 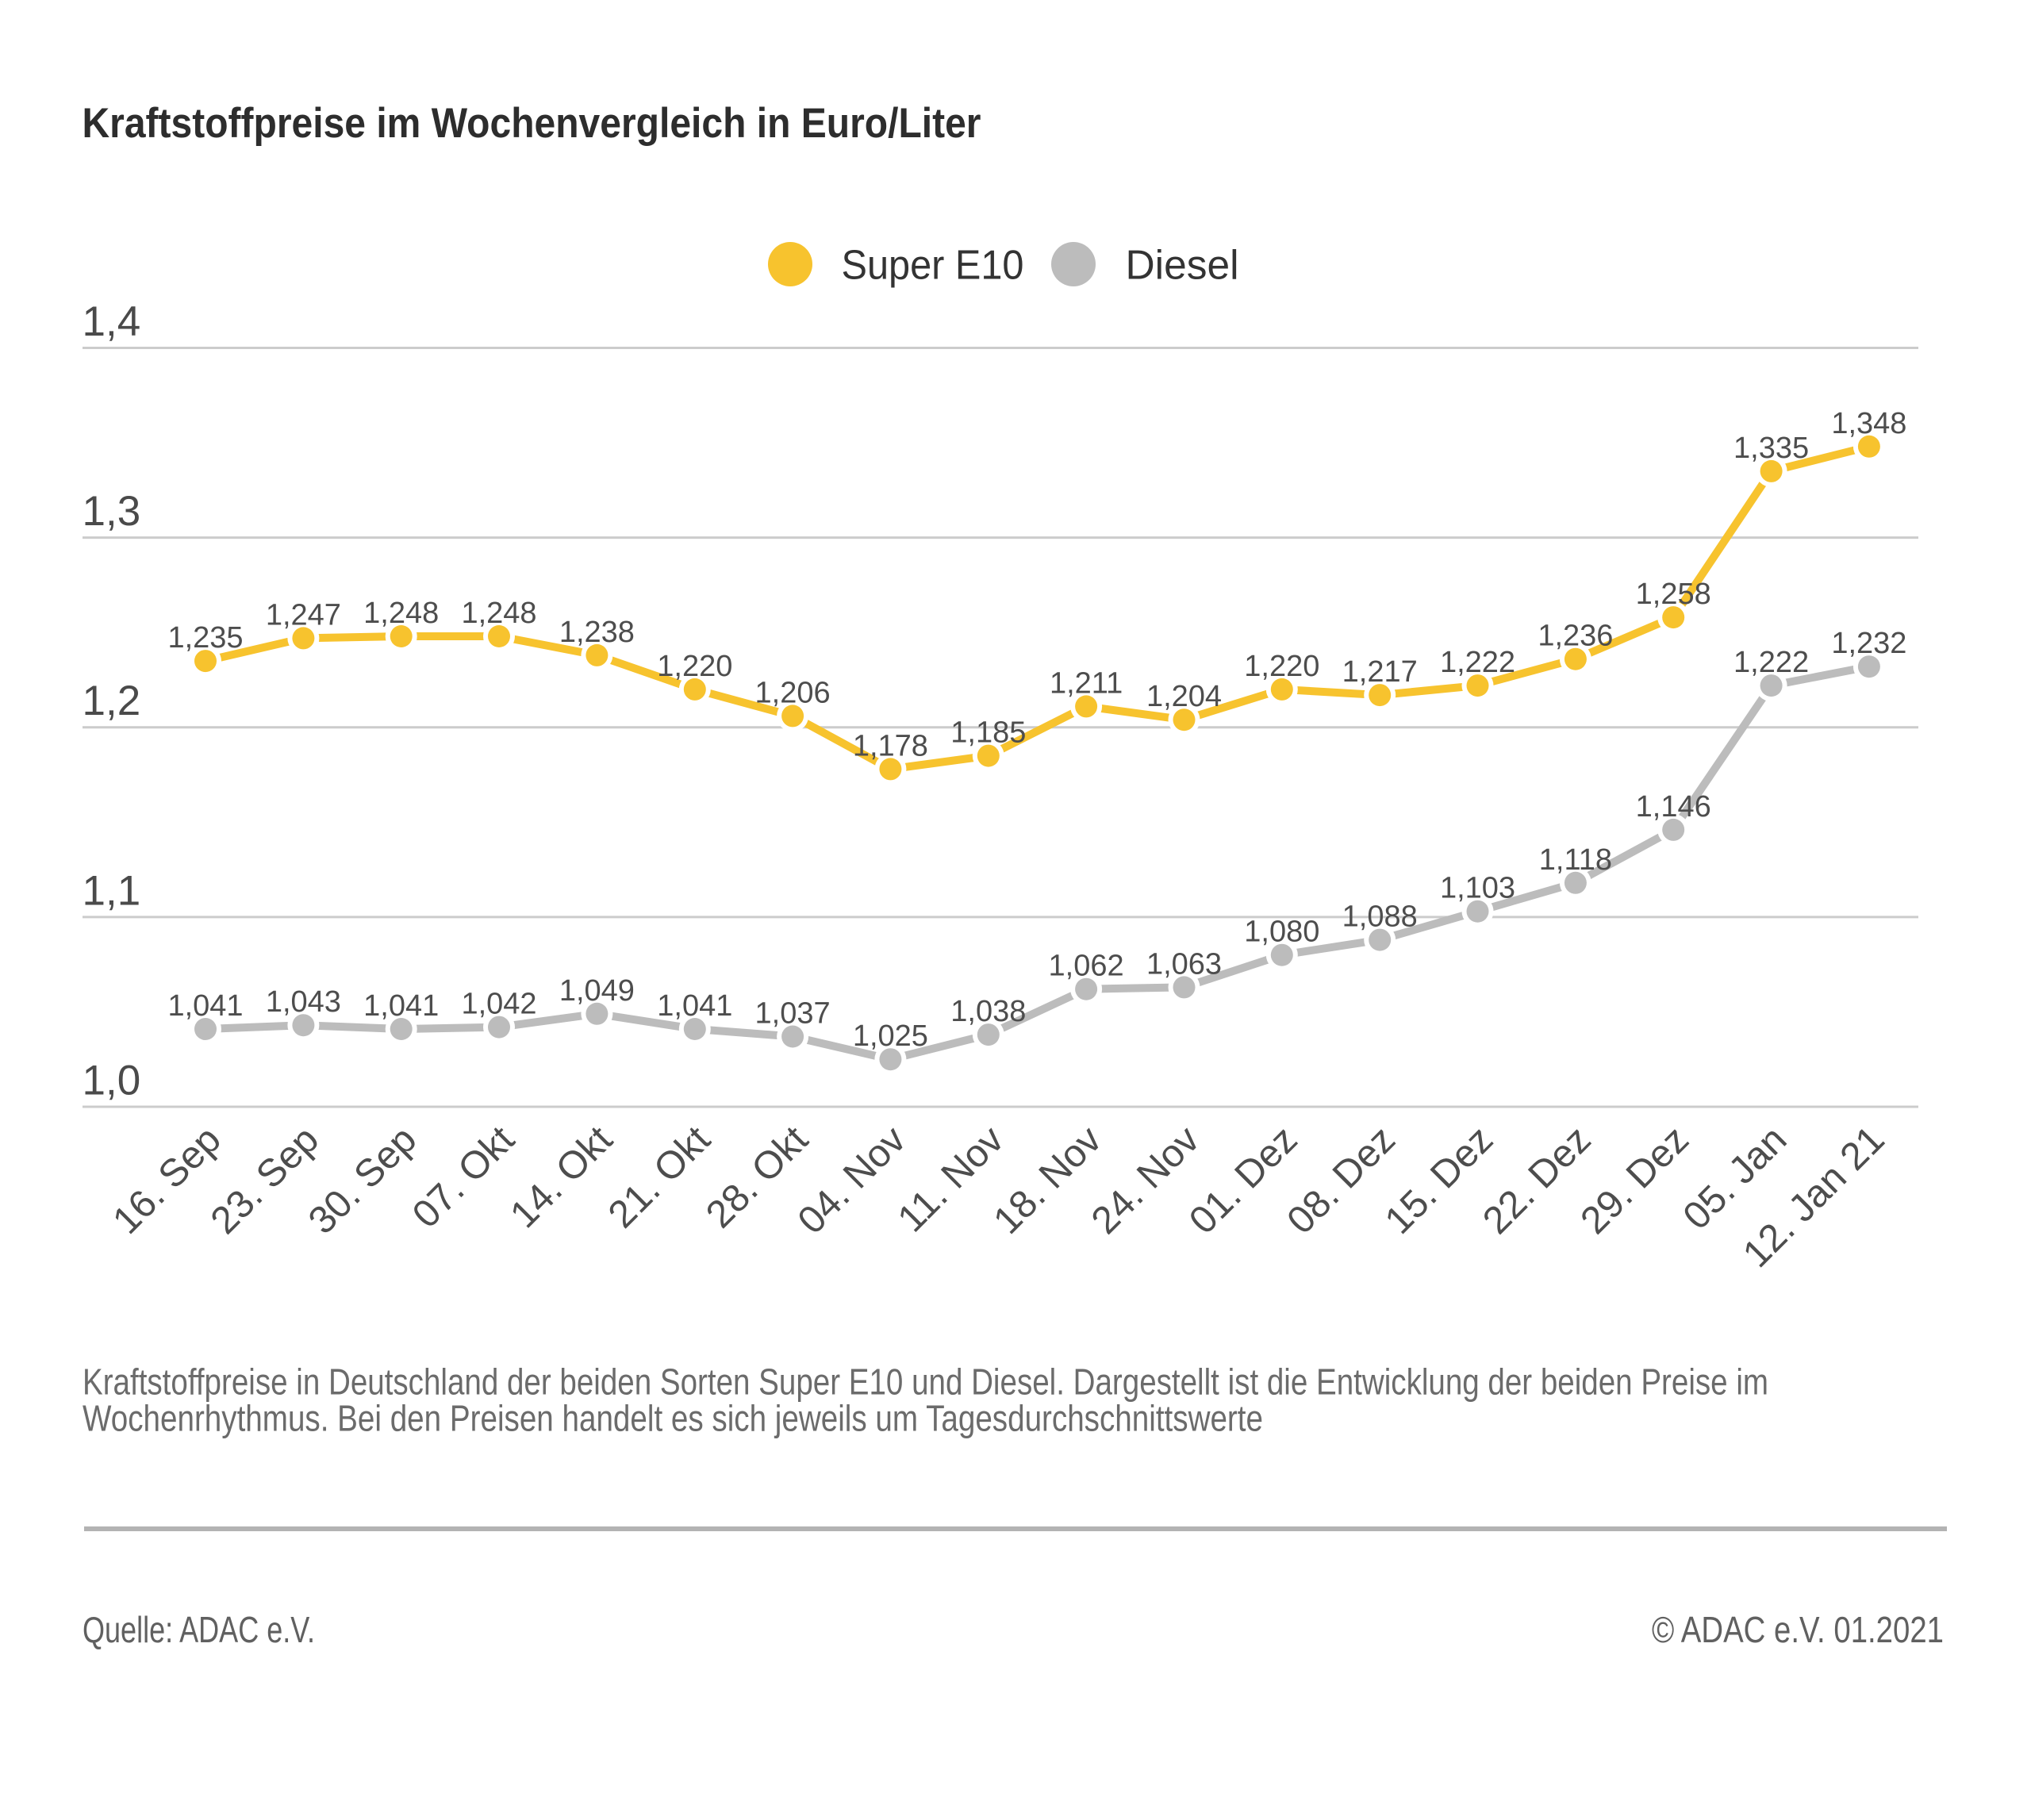 I want to click on svg-text: Super E10, so click(x=933, y=266).